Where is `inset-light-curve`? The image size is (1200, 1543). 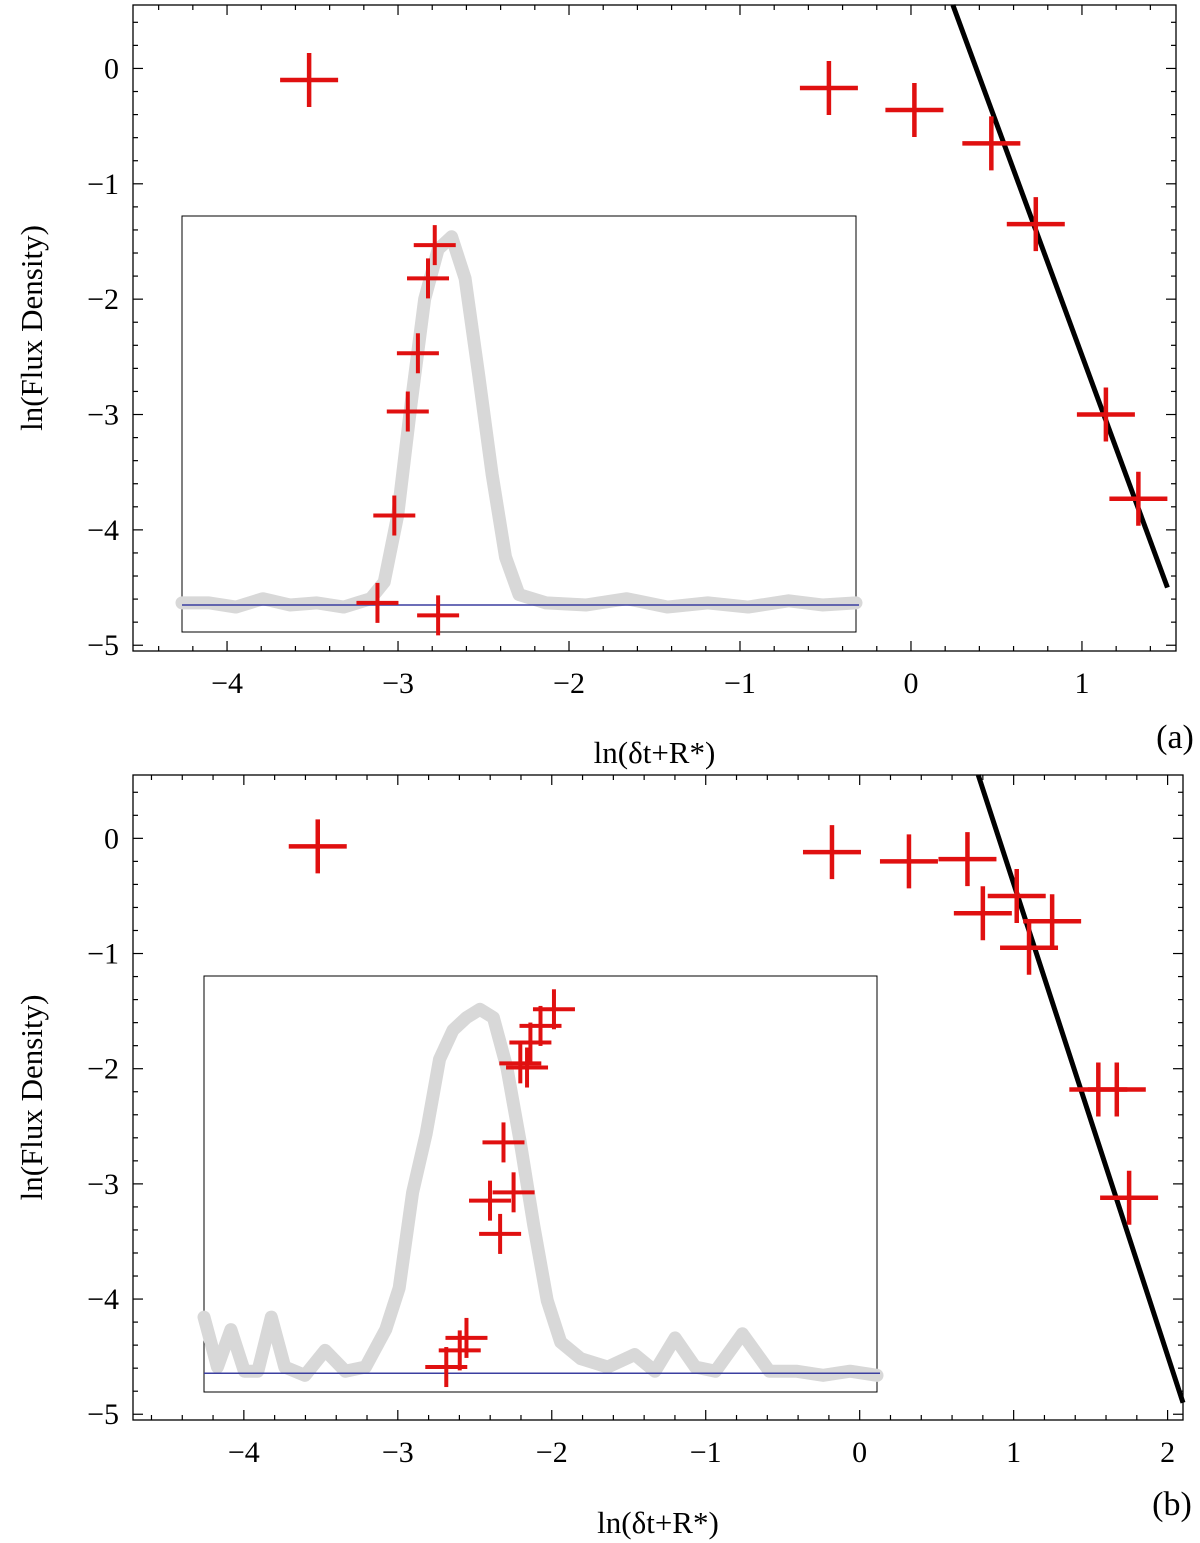 inset-light-curve is located at coordinates (540, 1192).